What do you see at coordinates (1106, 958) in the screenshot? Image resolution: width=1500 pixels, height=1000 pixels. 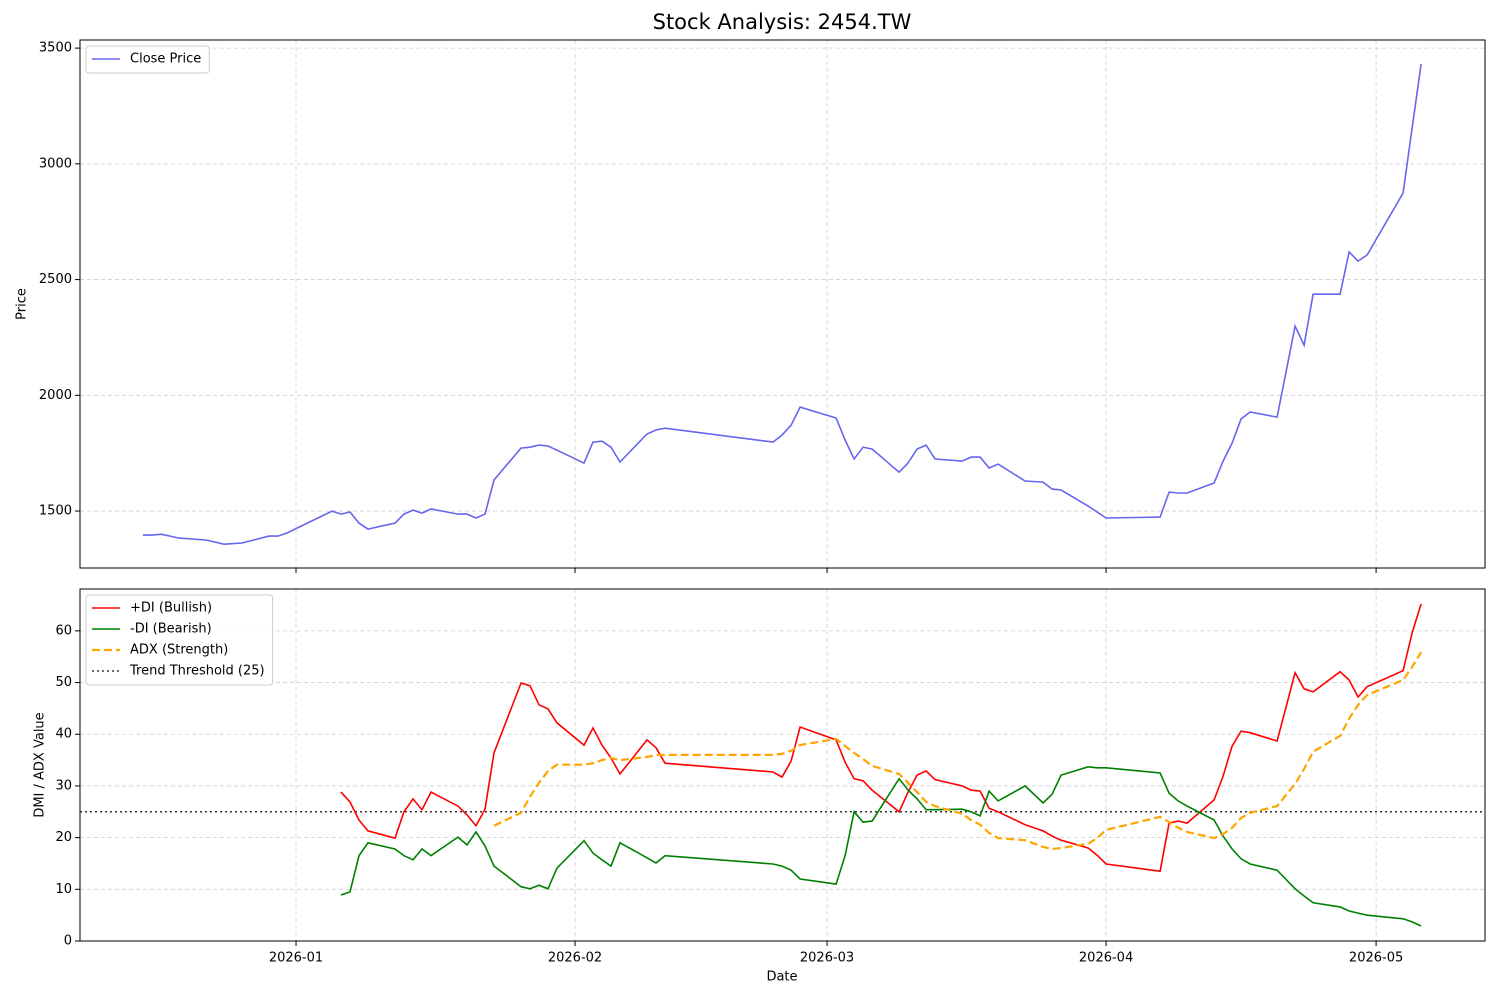 I see `x-tick-label: 2026-04` at bounding box center [1106, 958].